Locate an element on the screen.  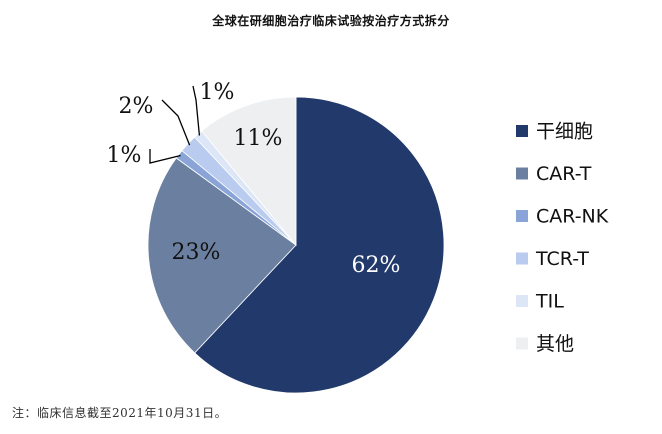
data-label-car-nk: 1% is located at coordinates (124, 155).